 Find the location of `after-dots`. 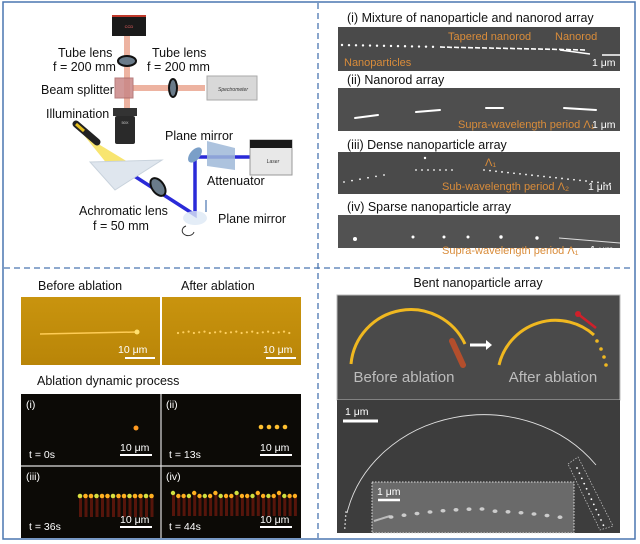

after-dots is located at coordinates (601, 353).